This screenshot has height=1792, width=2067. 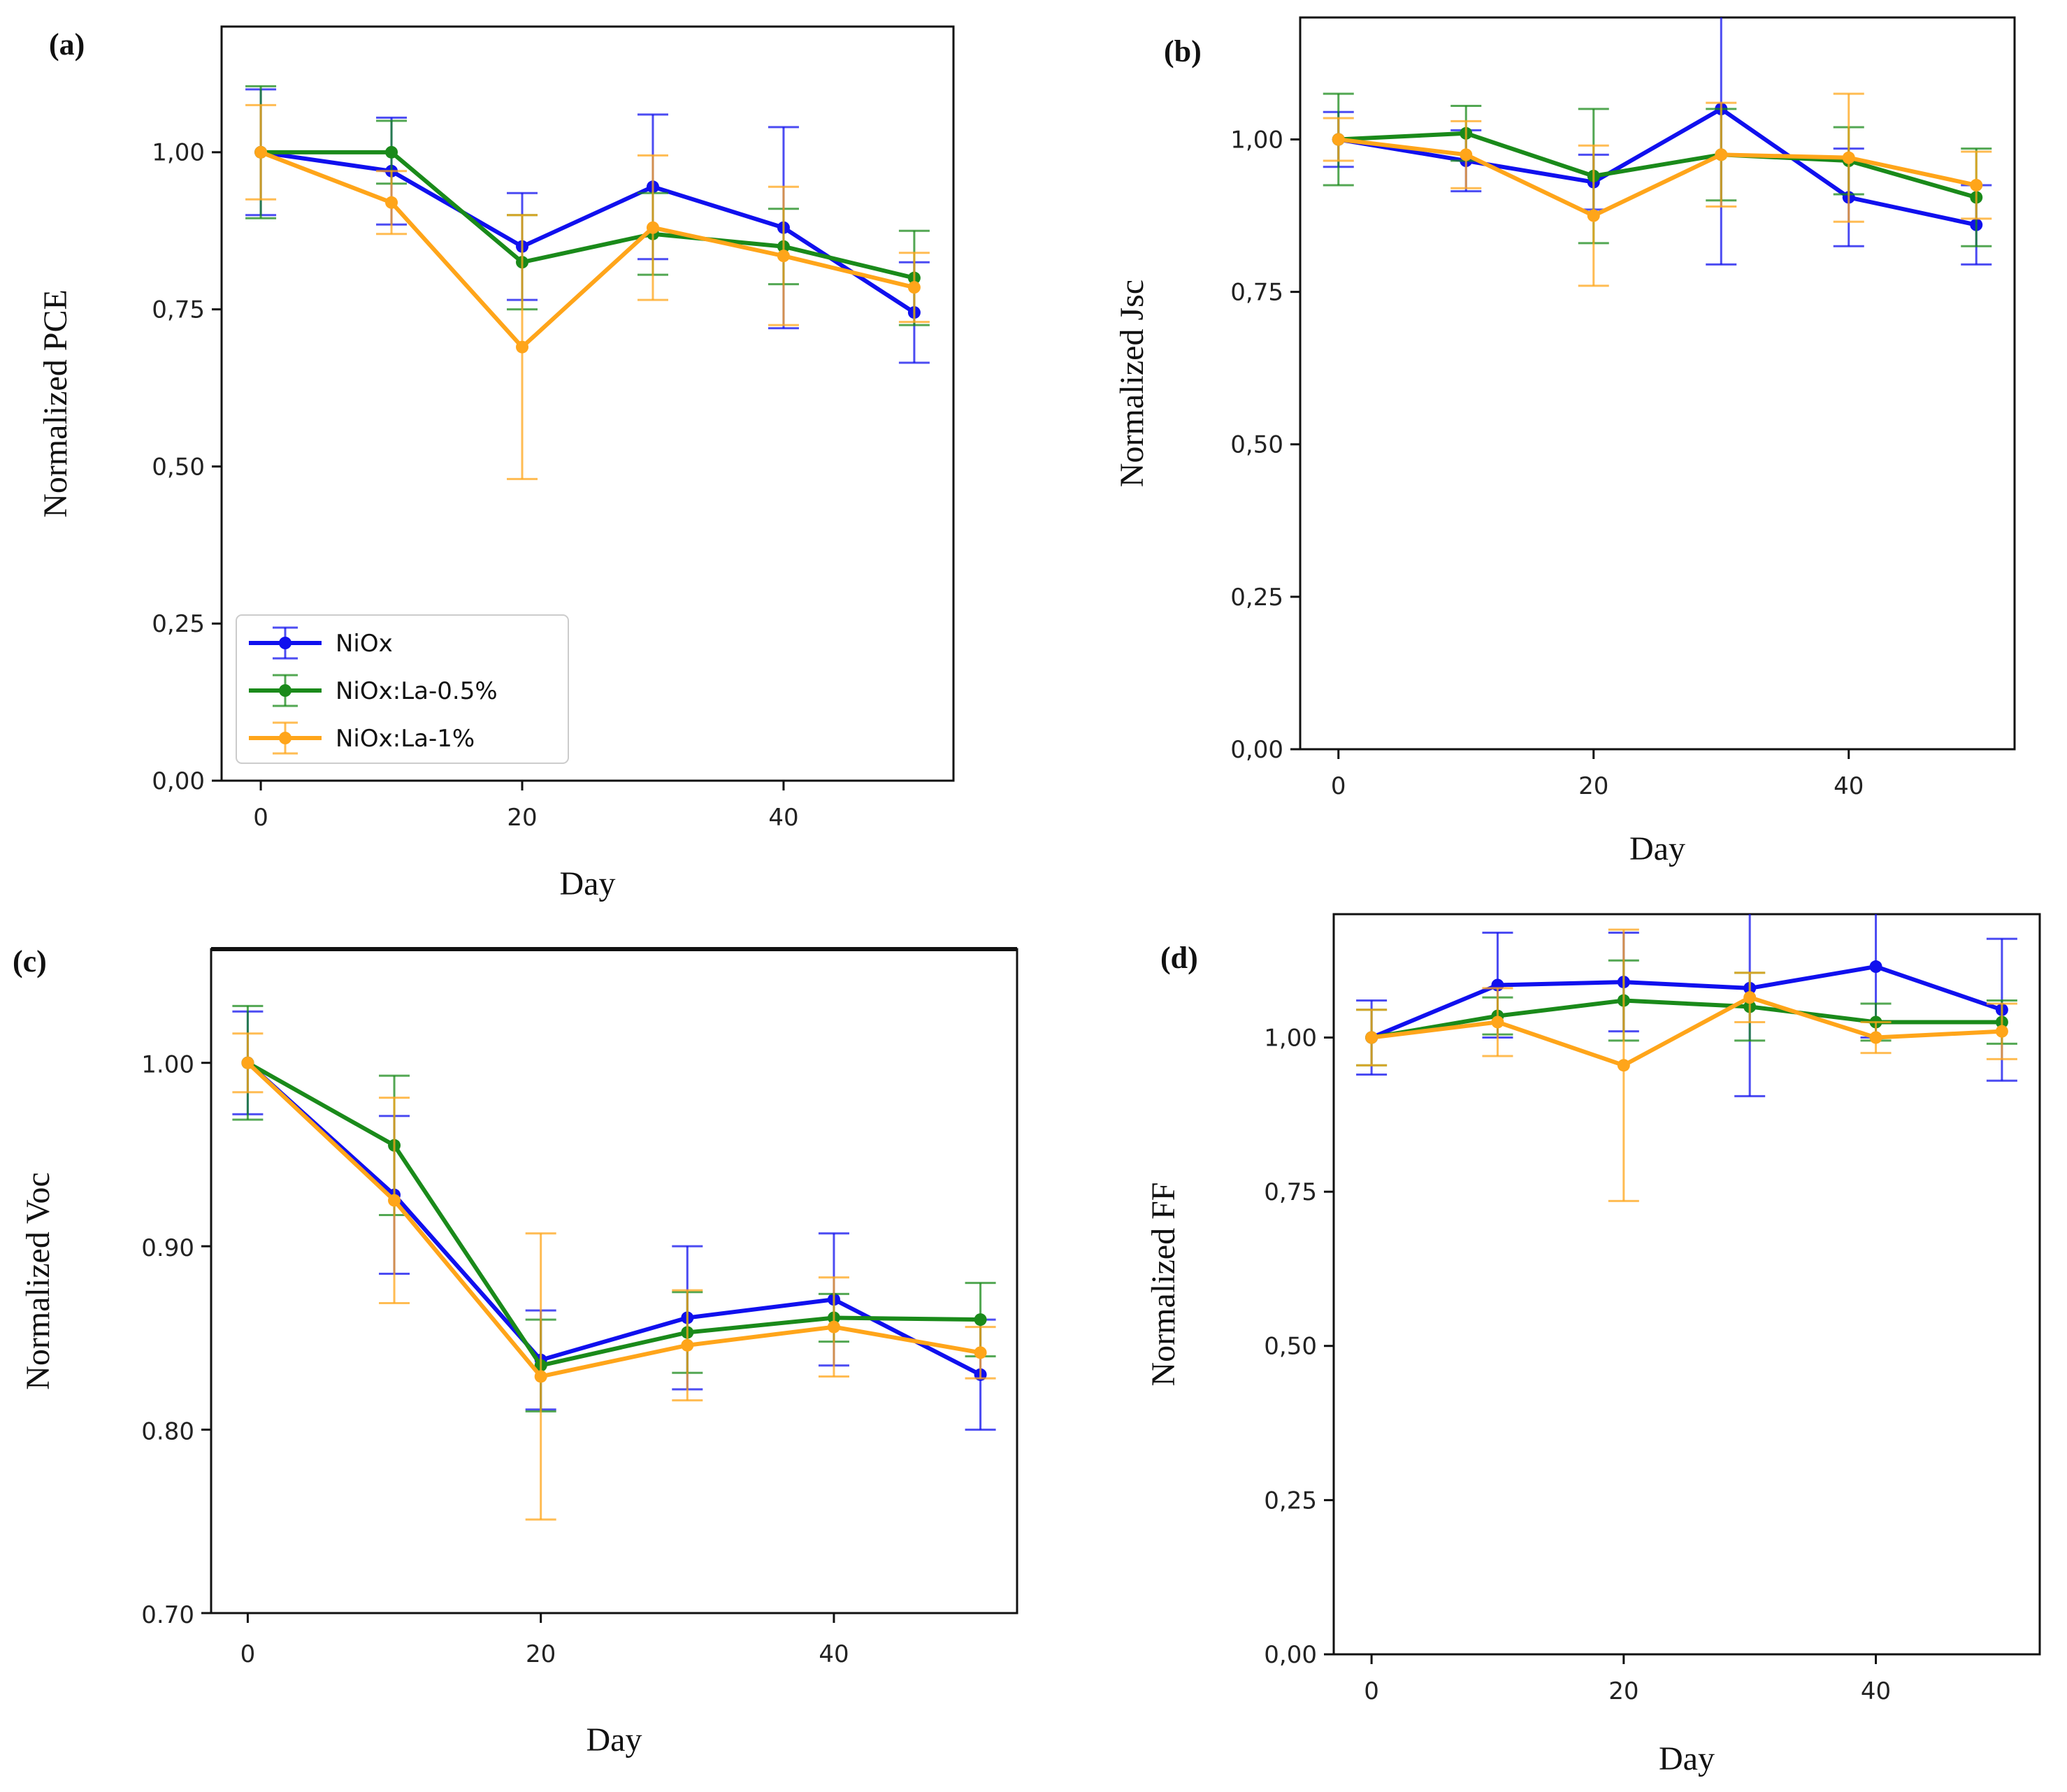 I want to click on y-axis-label: Normalized PCE, so click(x=56, y=403).